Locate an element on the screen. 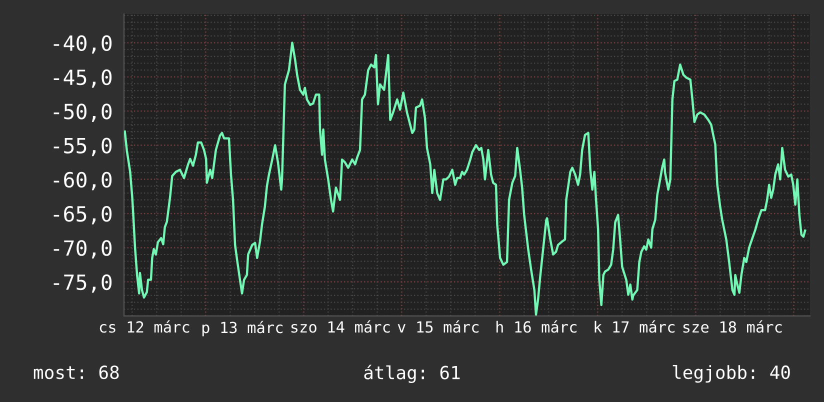  y-tick-label: -45,0 is located at coordinates (83, 78).